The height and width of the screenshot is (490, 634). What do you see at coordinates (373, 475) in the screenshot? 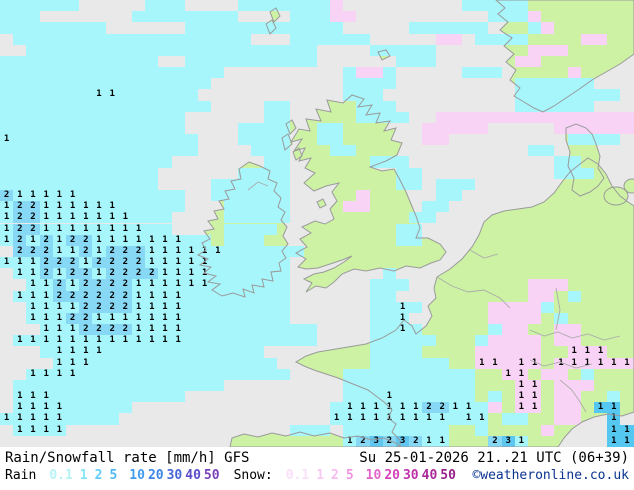
I see `legend-snow-value: 10` at bounding box center [373, 475].